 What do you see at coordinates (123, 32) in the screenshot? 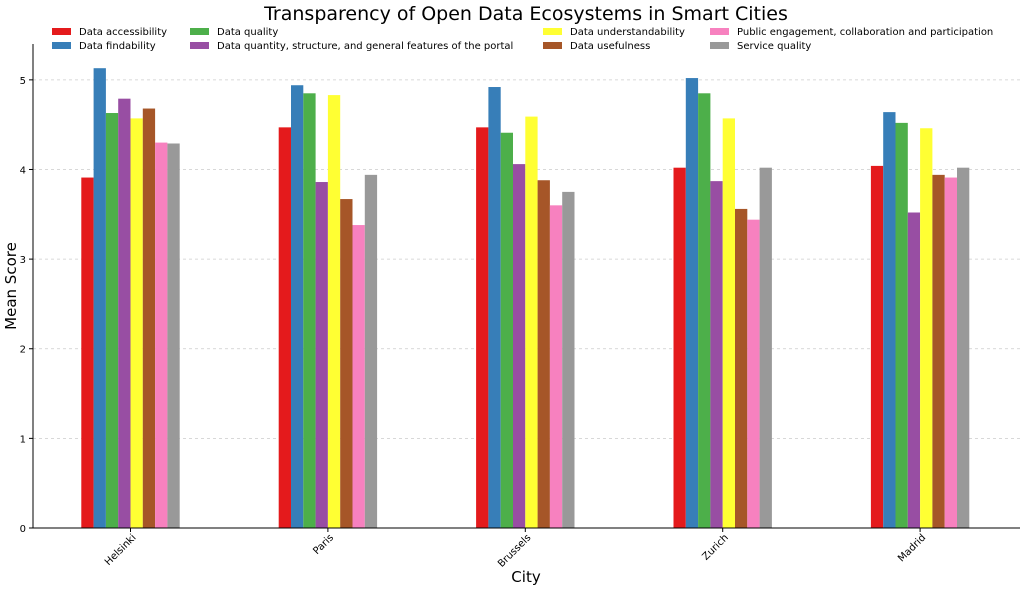
I see `legend-label: Data accessibility` at bounding box center [123, 32].